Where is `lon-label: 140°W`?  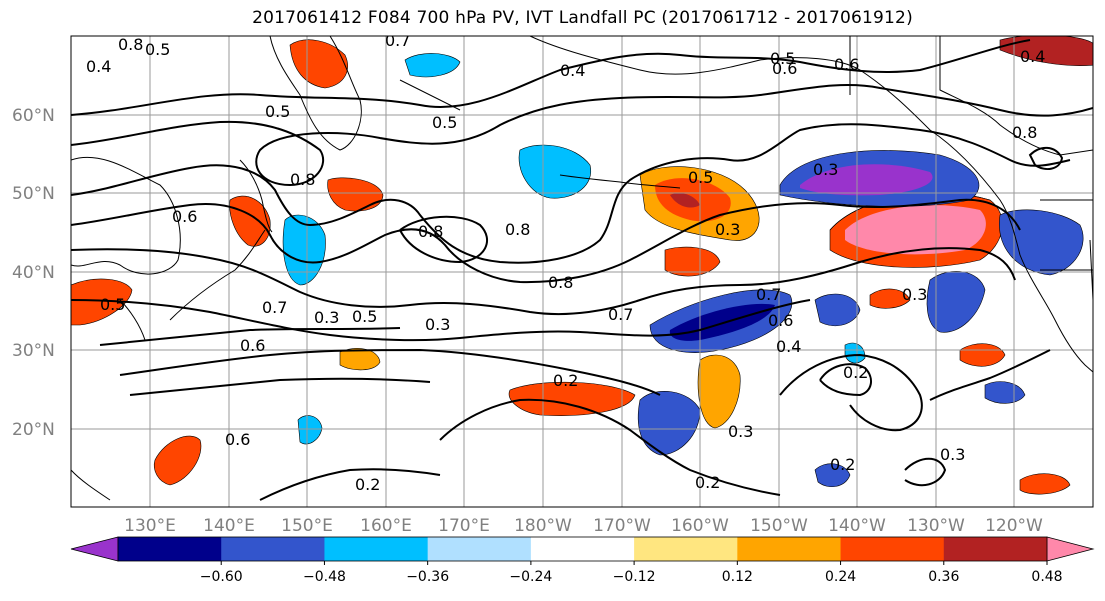 lon-label: 140°W is located at coordinates (857, 526).